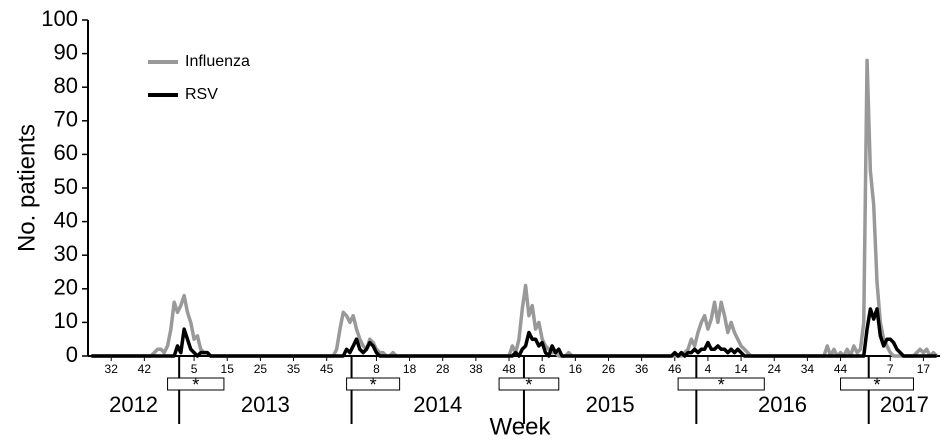 This screenshot has width=946, height=441. What do you see at coordinates (228, 369) in the screenshot?
I see `x-tick-label: 15` at bounding box center [228, 369].